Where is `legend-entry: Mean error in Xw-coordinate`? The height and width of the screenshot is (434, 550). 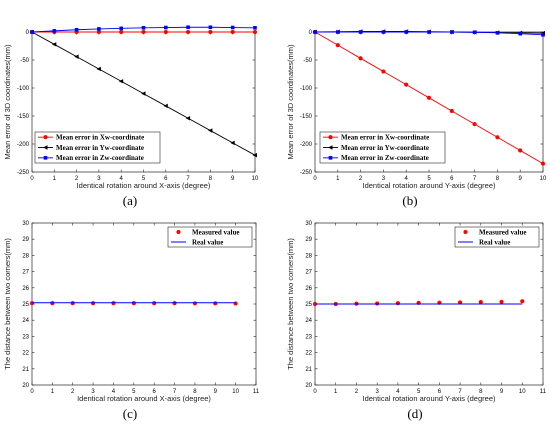
legend-entry: Mean error in Xw-coordinate is located at coordinates (100, 138).